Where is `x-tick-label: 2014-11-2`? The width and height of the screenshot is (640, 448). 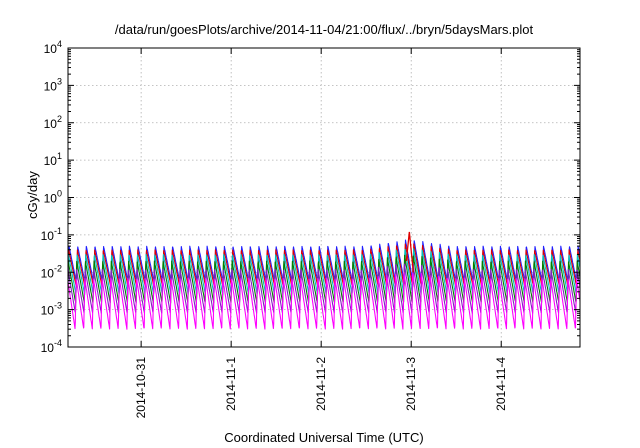 x-tick-label: 2014-11-2 is located at coordinates (321, 384).